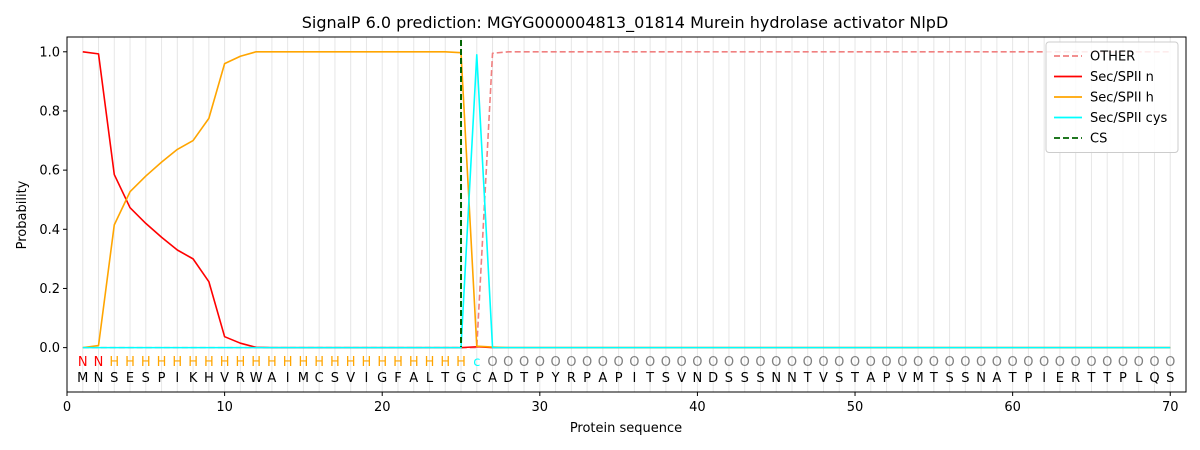  I want to click on residue-letter: G, so click(461, 378).